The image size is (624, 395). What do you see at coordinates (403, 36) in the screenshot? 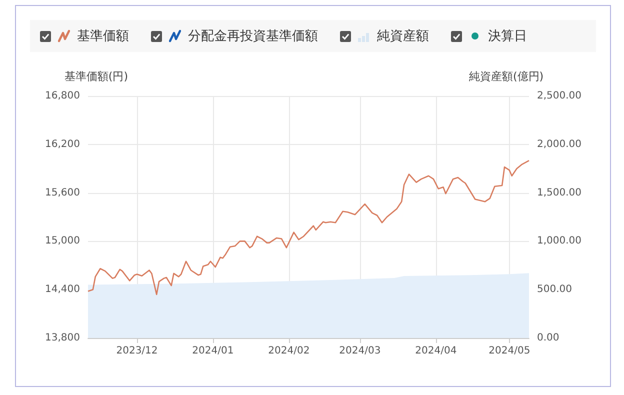
I see `legend-label: 純資産額` at bounding box center [403, 36].